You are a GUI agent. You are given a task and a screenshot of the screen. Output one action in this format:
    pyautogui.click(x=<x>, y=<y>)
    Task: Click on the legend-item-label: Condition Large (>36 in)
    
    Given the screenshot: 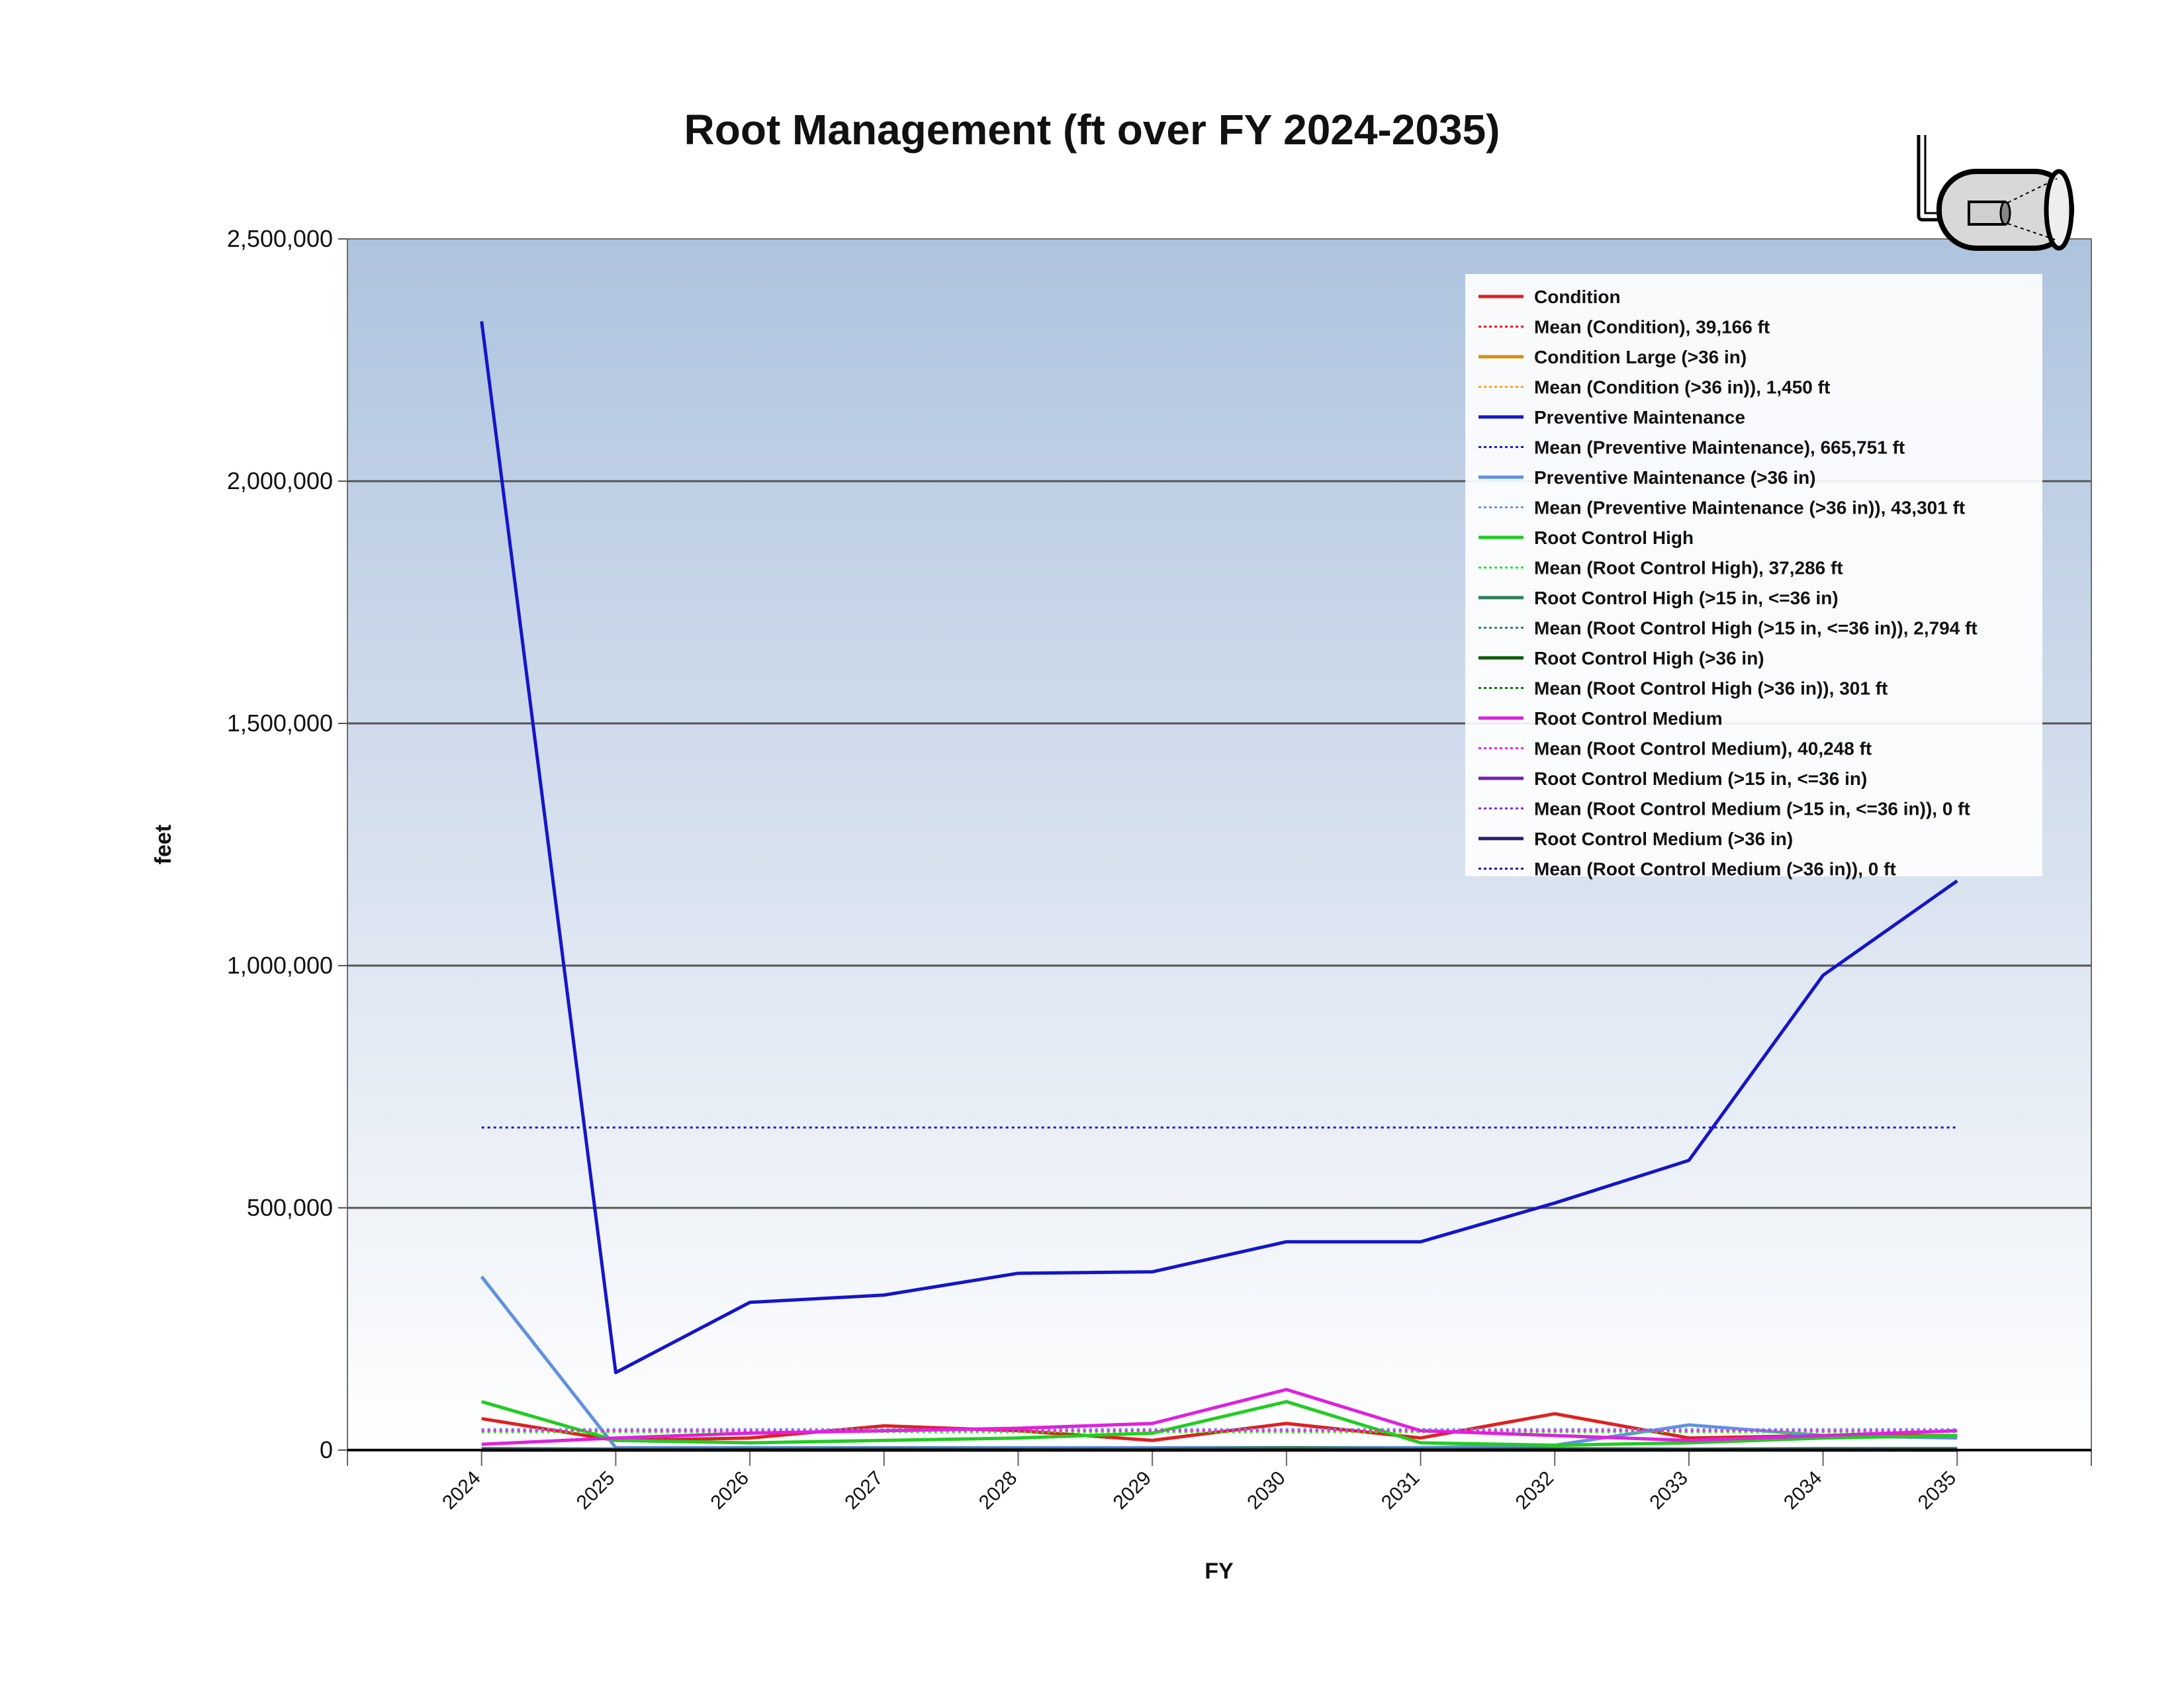 What is the action you would take?
    pyautogui.click(x=1641, y=357)
    